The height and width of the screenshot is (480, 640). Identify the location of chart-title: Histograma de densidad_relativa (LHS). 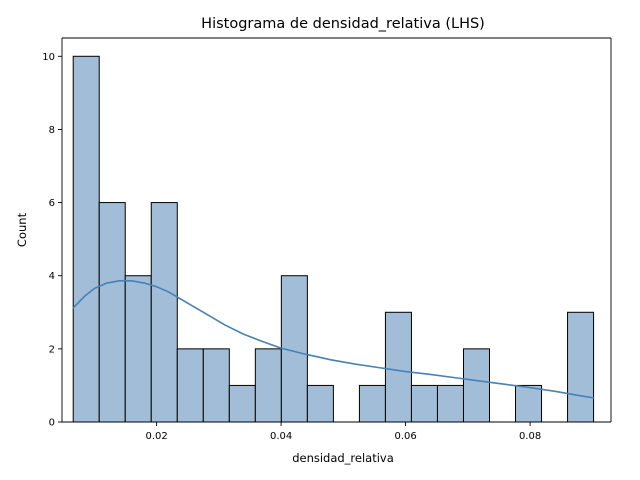
(343, 24).